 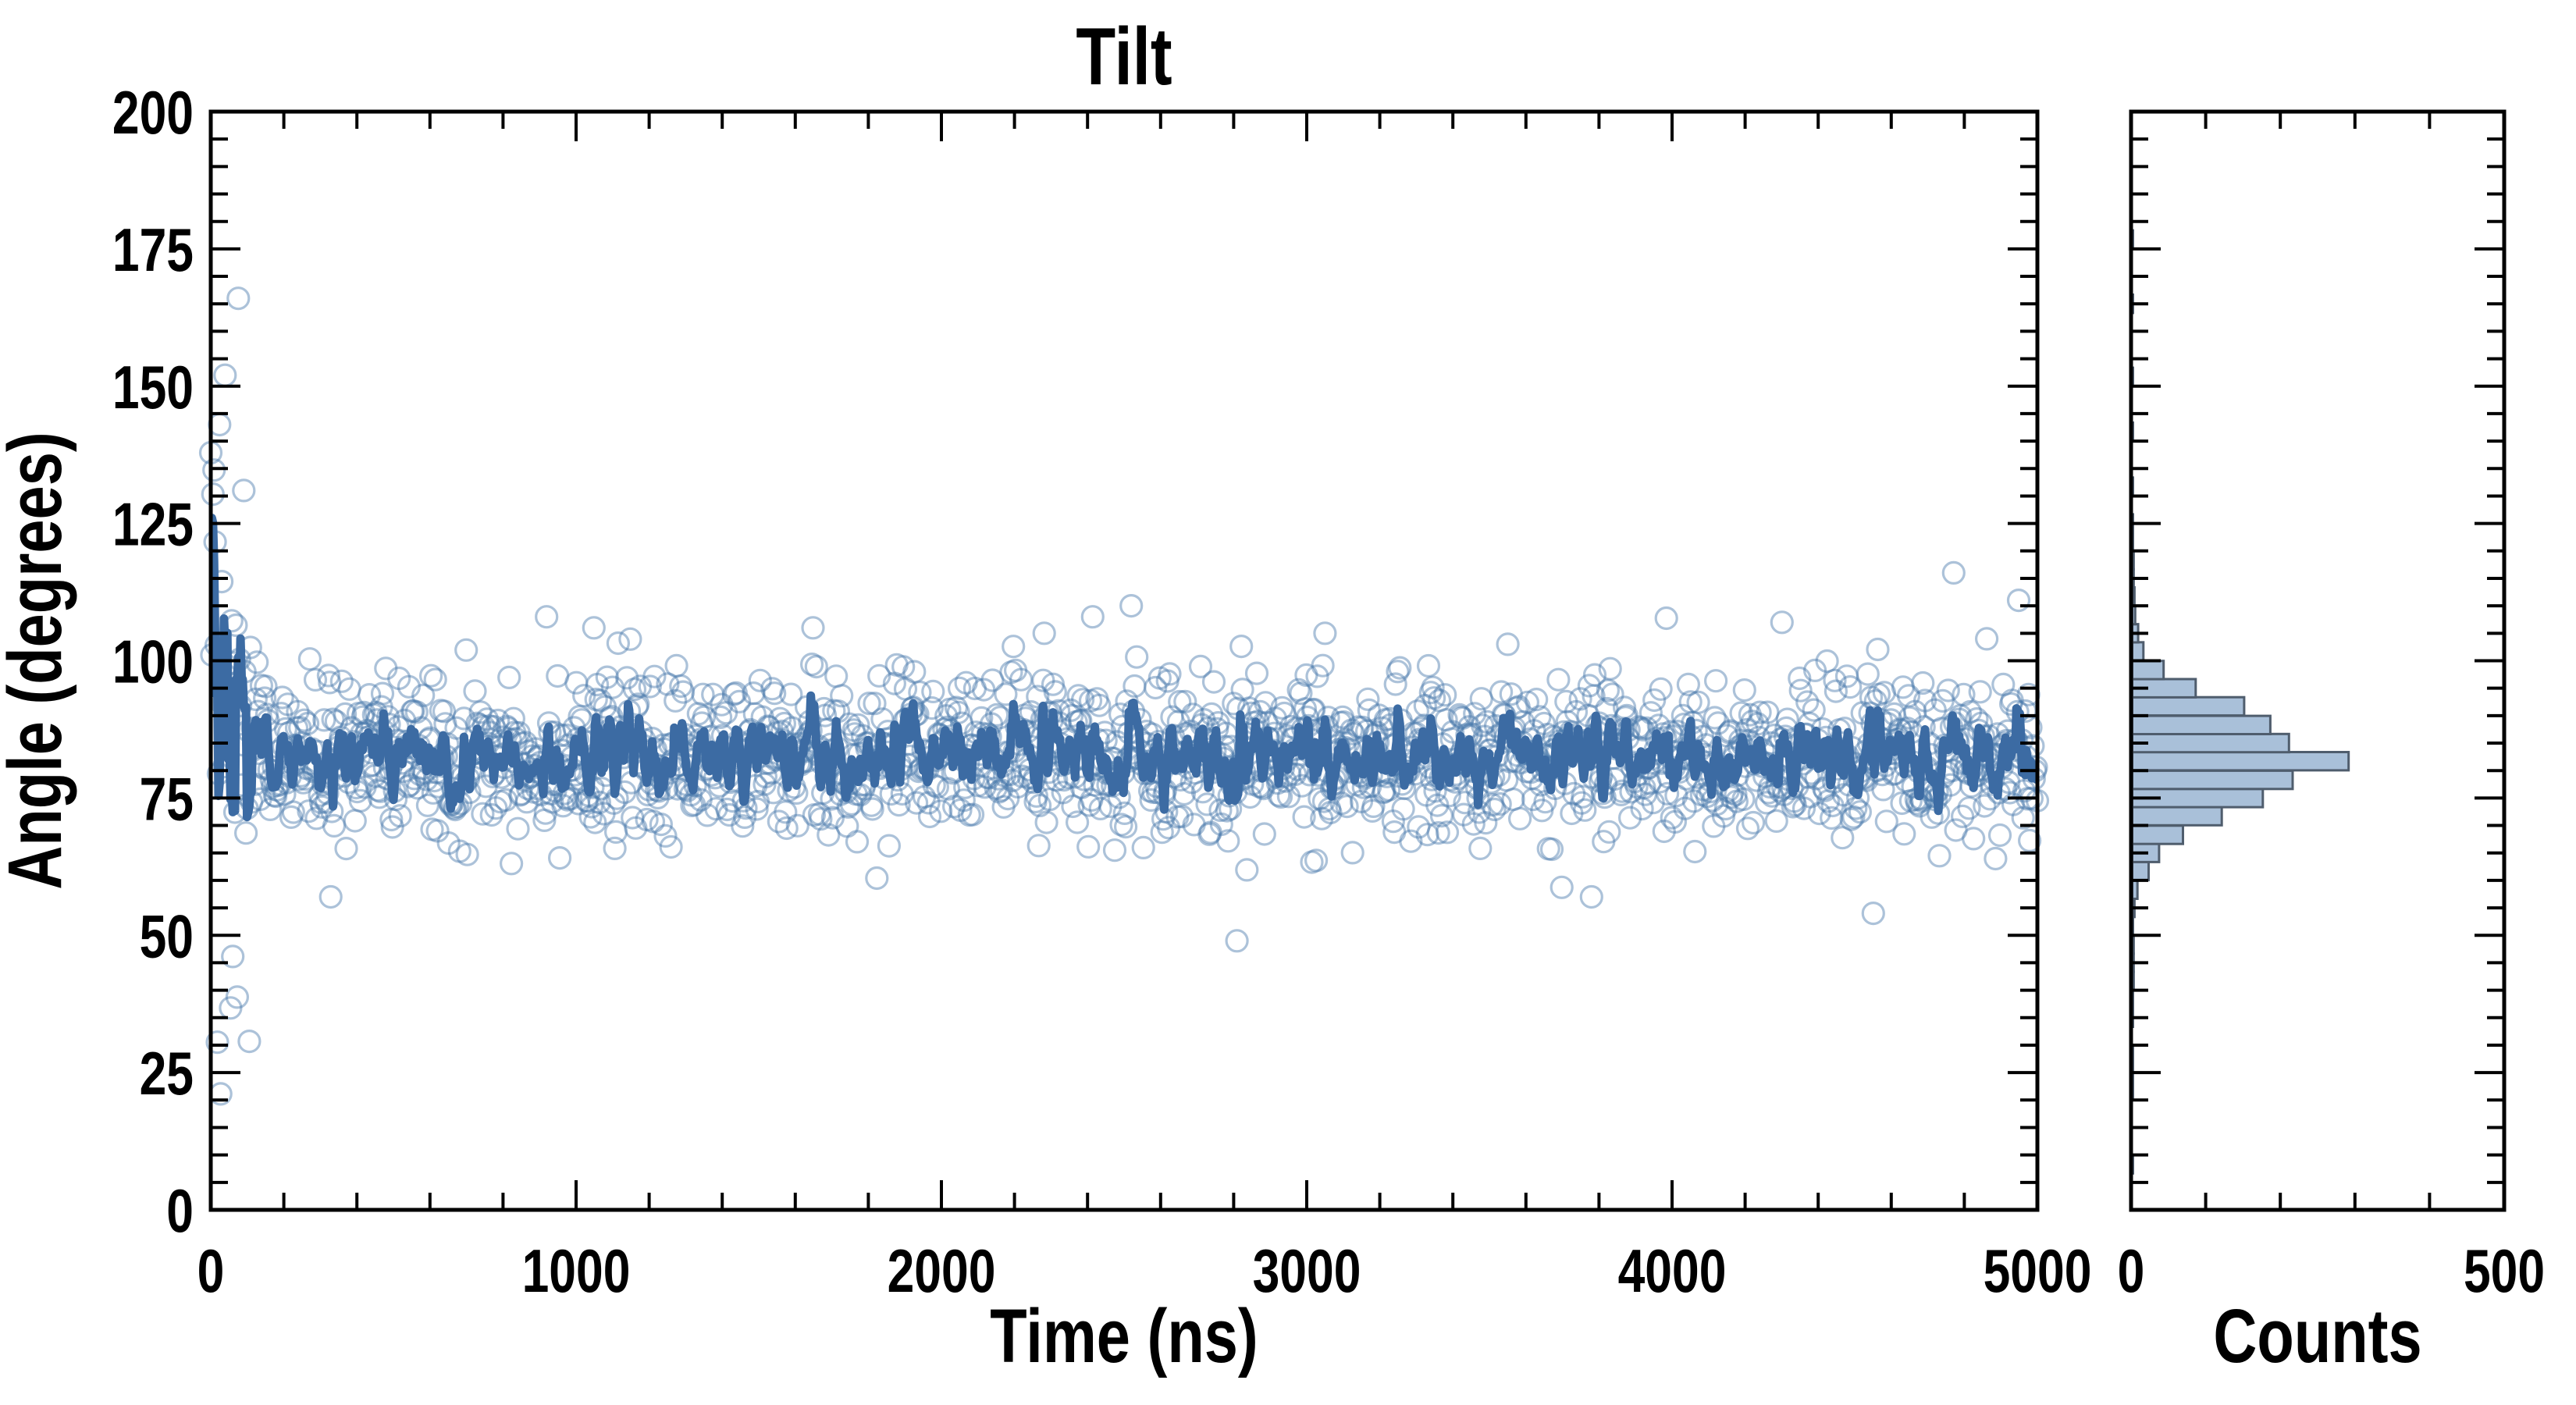 I want to click on y-tick-label-text: 200, so click(x=153, y=112).